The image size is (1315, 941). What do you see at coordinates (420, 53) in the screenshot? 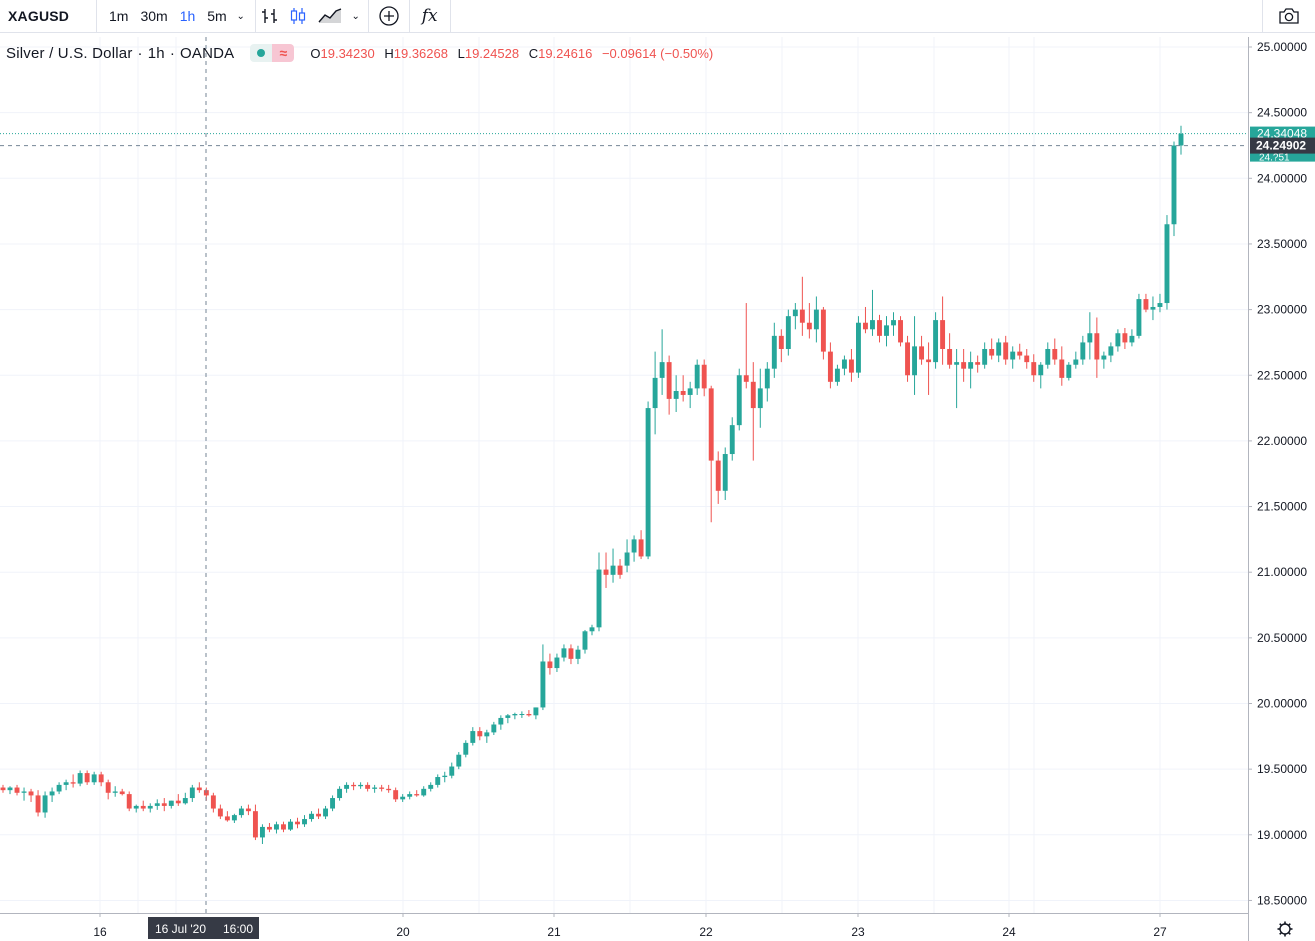
I see `high-value: 19.36268` at bounding box center [420, 53].